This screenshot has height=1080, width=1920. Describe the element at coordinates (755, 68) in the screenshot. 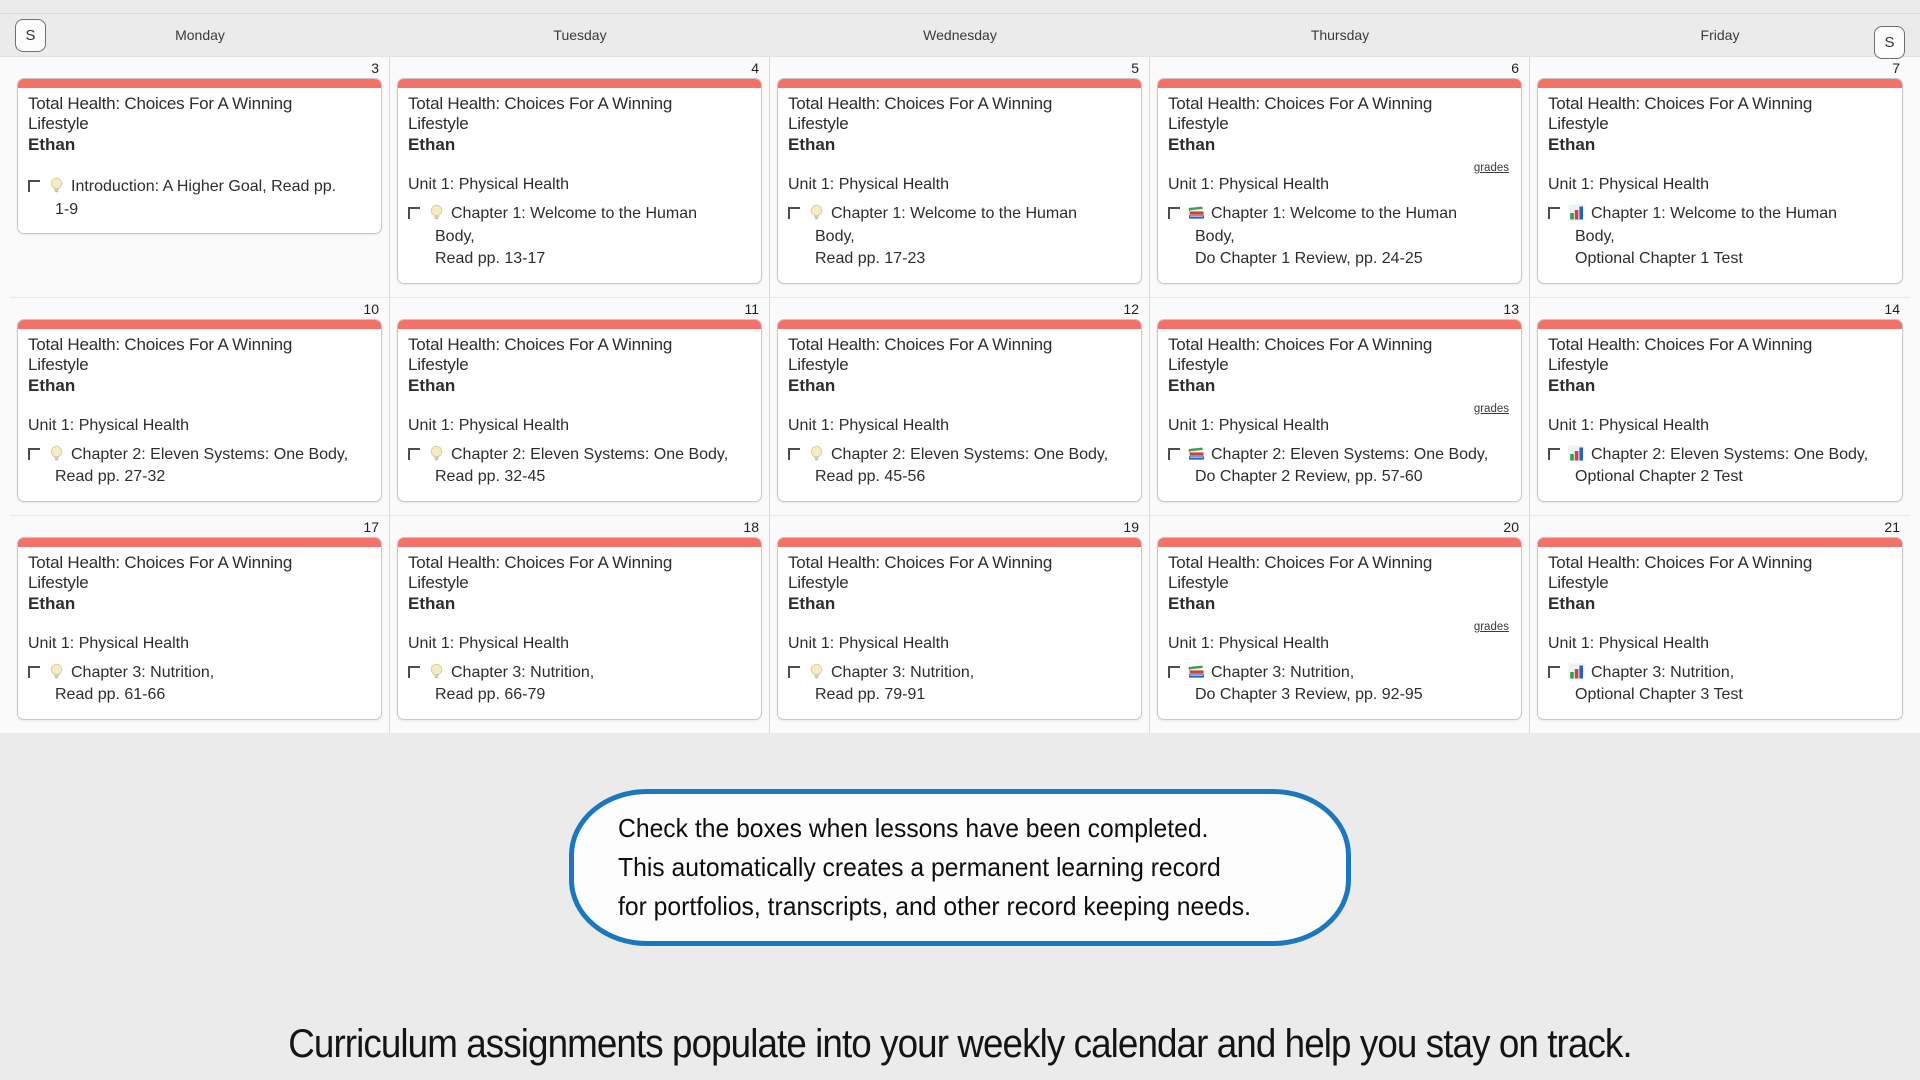

I see `day-number: 4` at that location.